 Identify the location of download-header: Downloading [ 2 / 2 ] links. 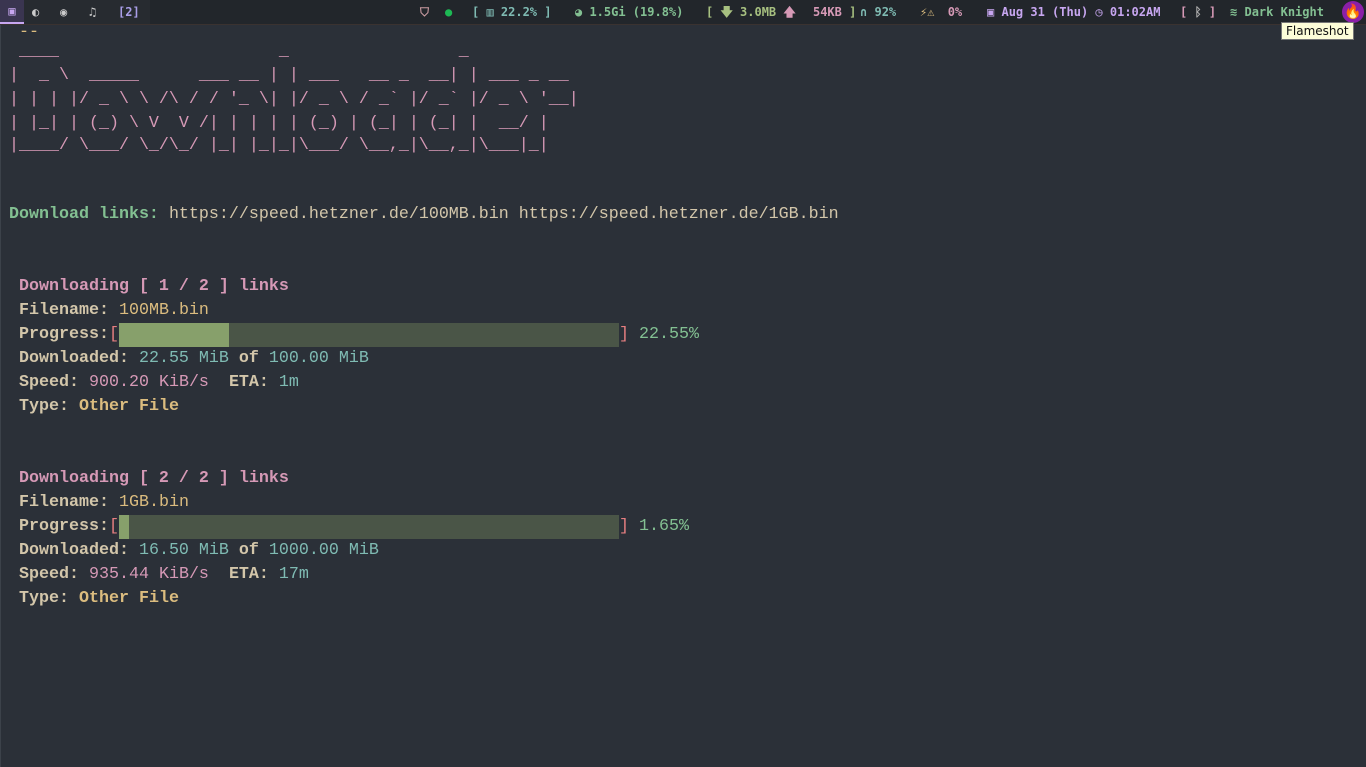
(154, 478).